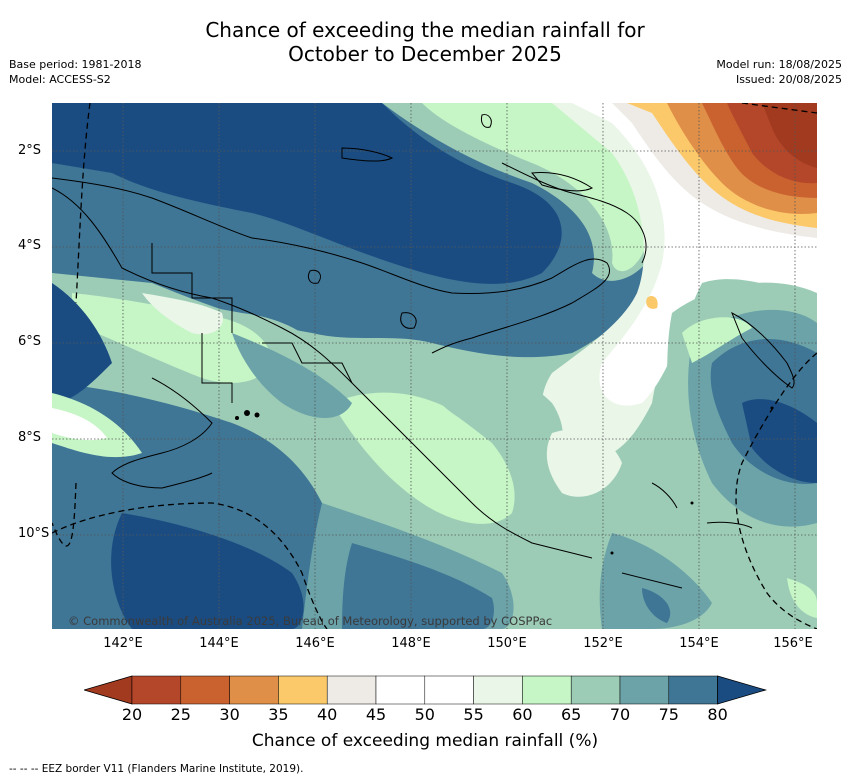 The height and width of the screenshot is (781, 850). Describe the element at coordinates (327, 714) in the screenshot. I see `colorbar-tick-label: 40` at that location.